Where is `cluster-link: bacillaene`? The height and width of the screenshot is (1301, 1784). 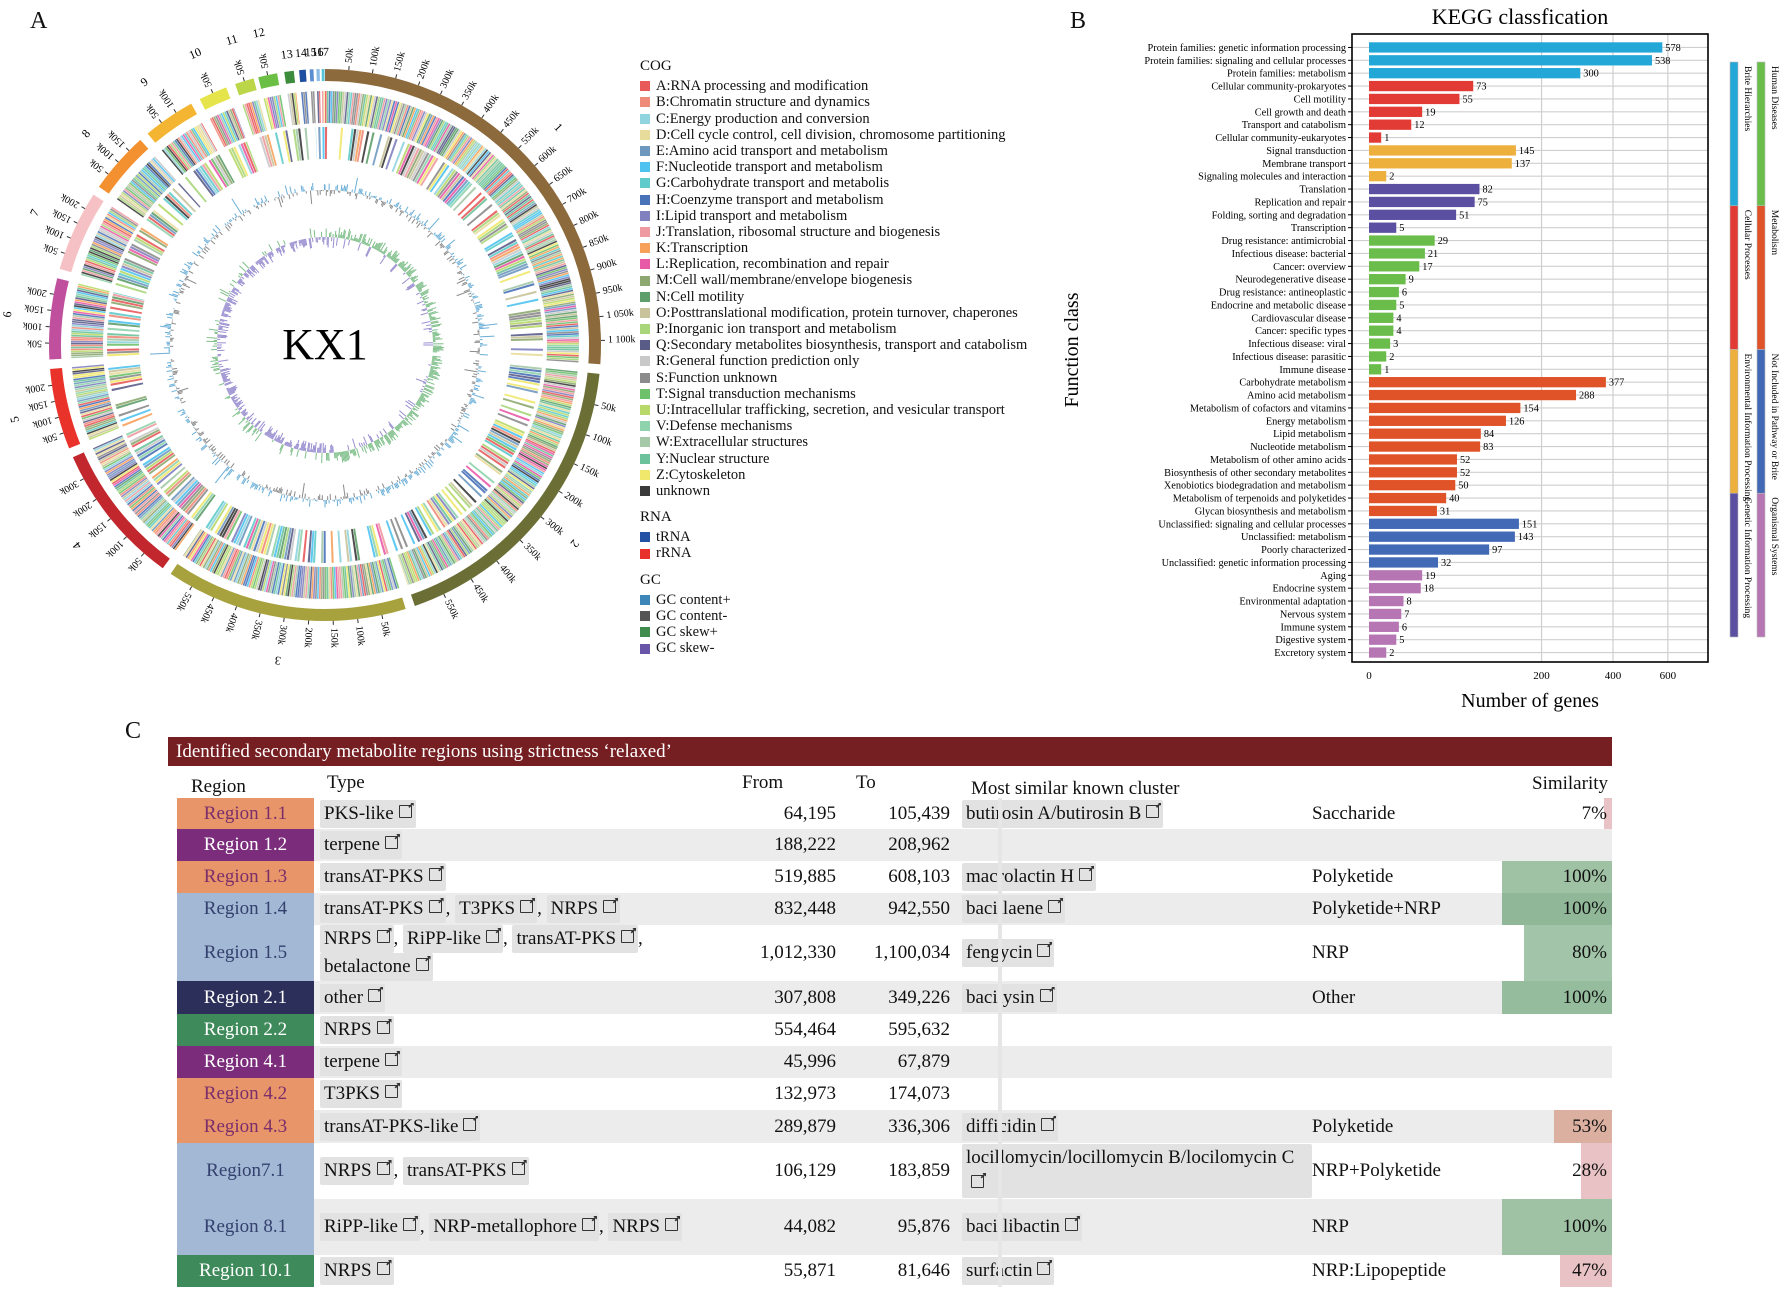 cluster-link: bacillaene is located at coordinates (1014, 909).